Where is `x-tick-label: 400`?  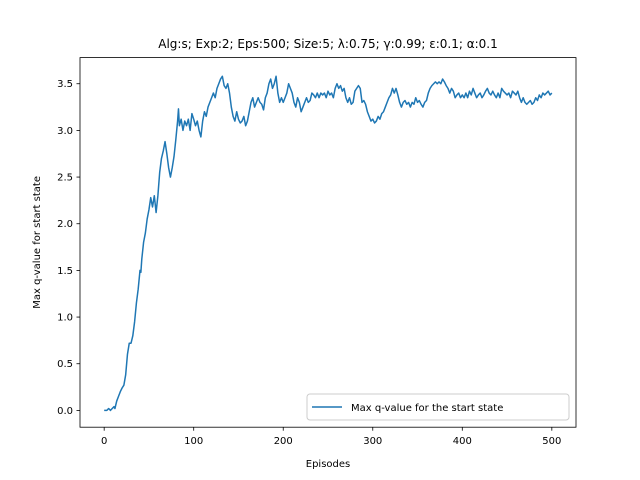
x-tick-label: 400 is located at coordinates (462, 441).